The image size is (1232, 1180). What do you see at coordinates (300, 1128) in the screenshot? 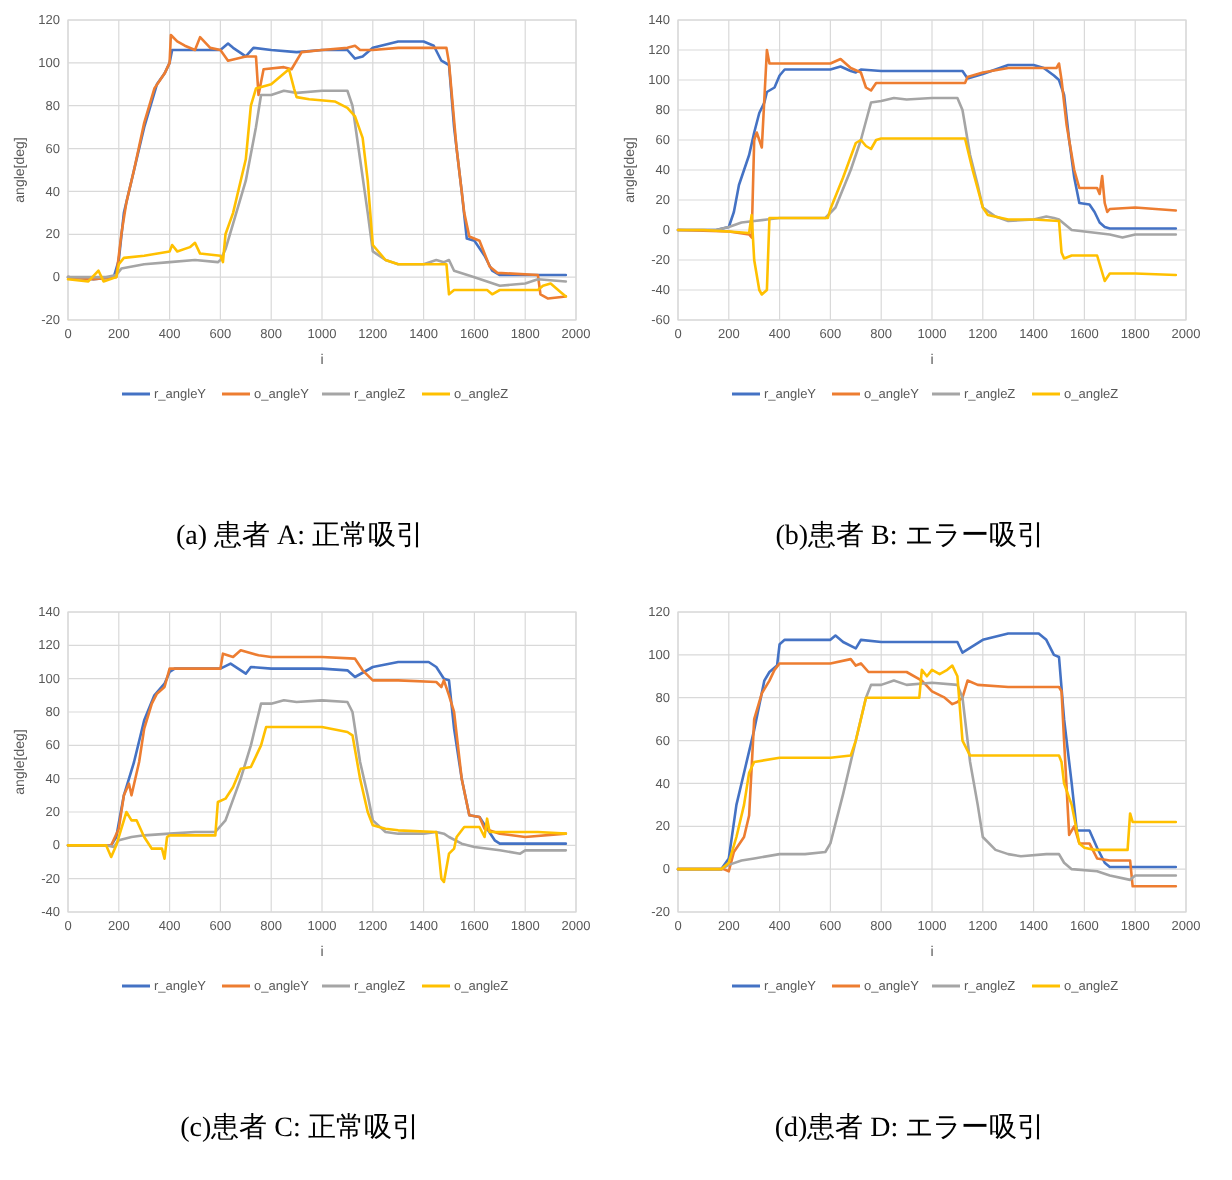
I see `text: (c)患者 C: 正常吸引` at bounding box center [300, 1128].